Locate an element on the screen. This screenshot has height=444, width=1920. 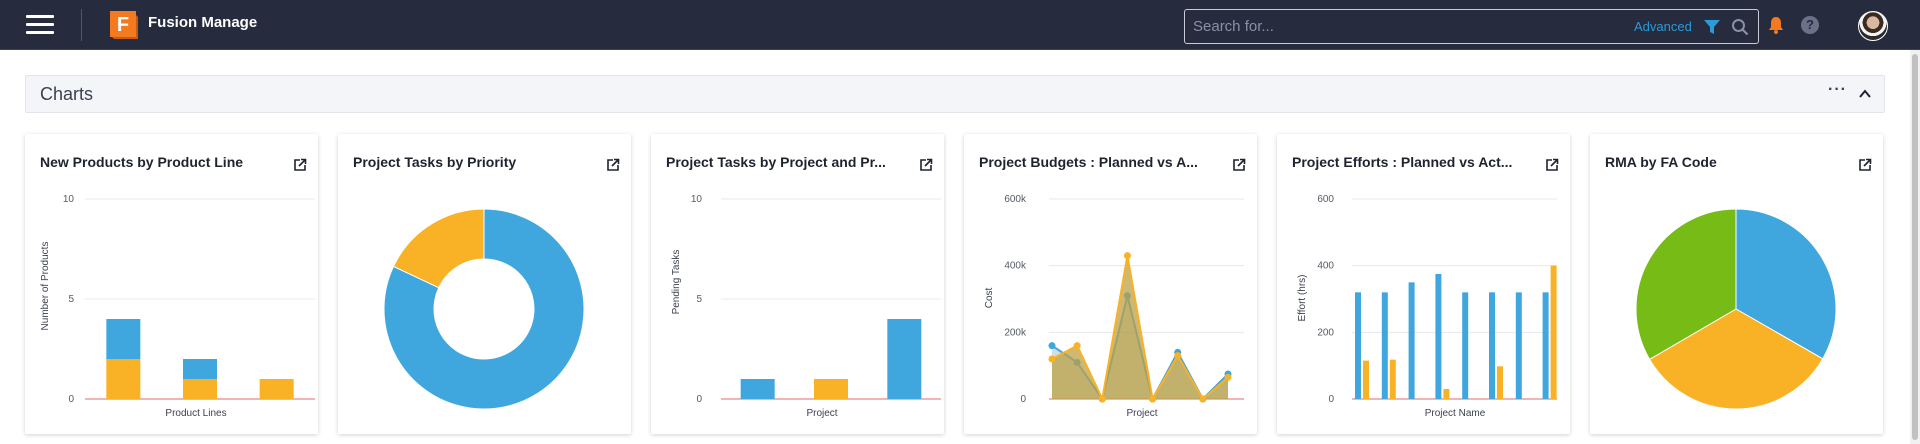
y-axis-label: Cost is located at coordinates (989, 297).